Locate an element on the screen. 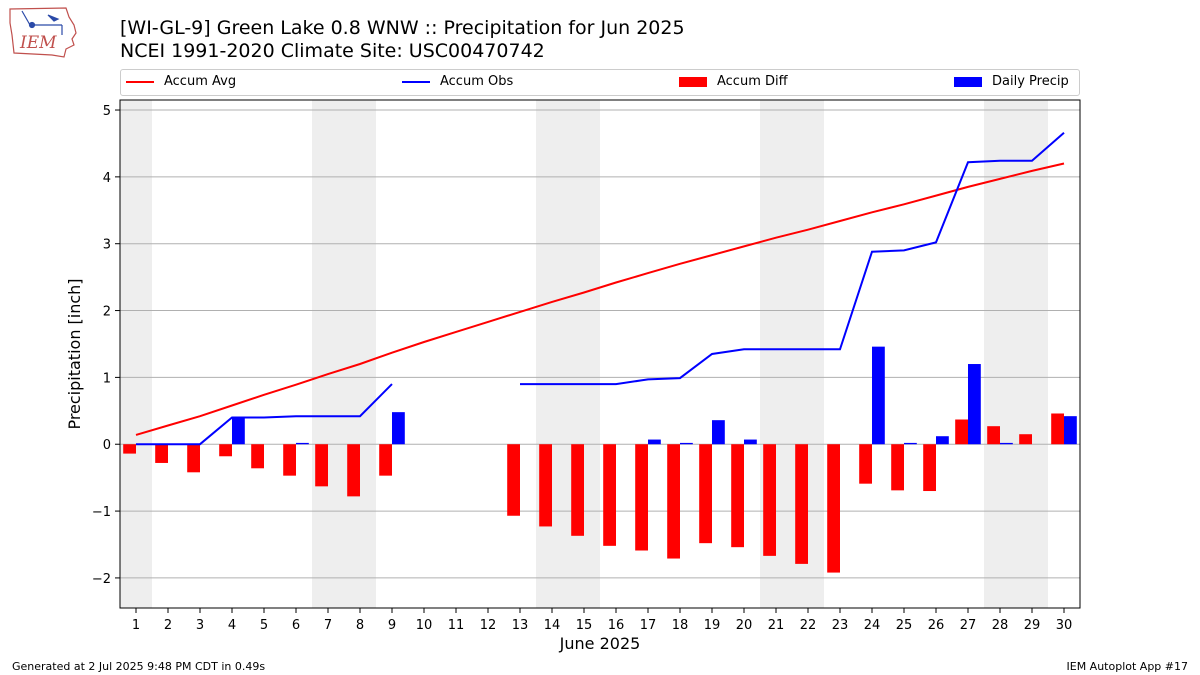 The image size is (1200, 675). legend-label-daily-precip: Daily Precip is located at coordinates (1030, 81).